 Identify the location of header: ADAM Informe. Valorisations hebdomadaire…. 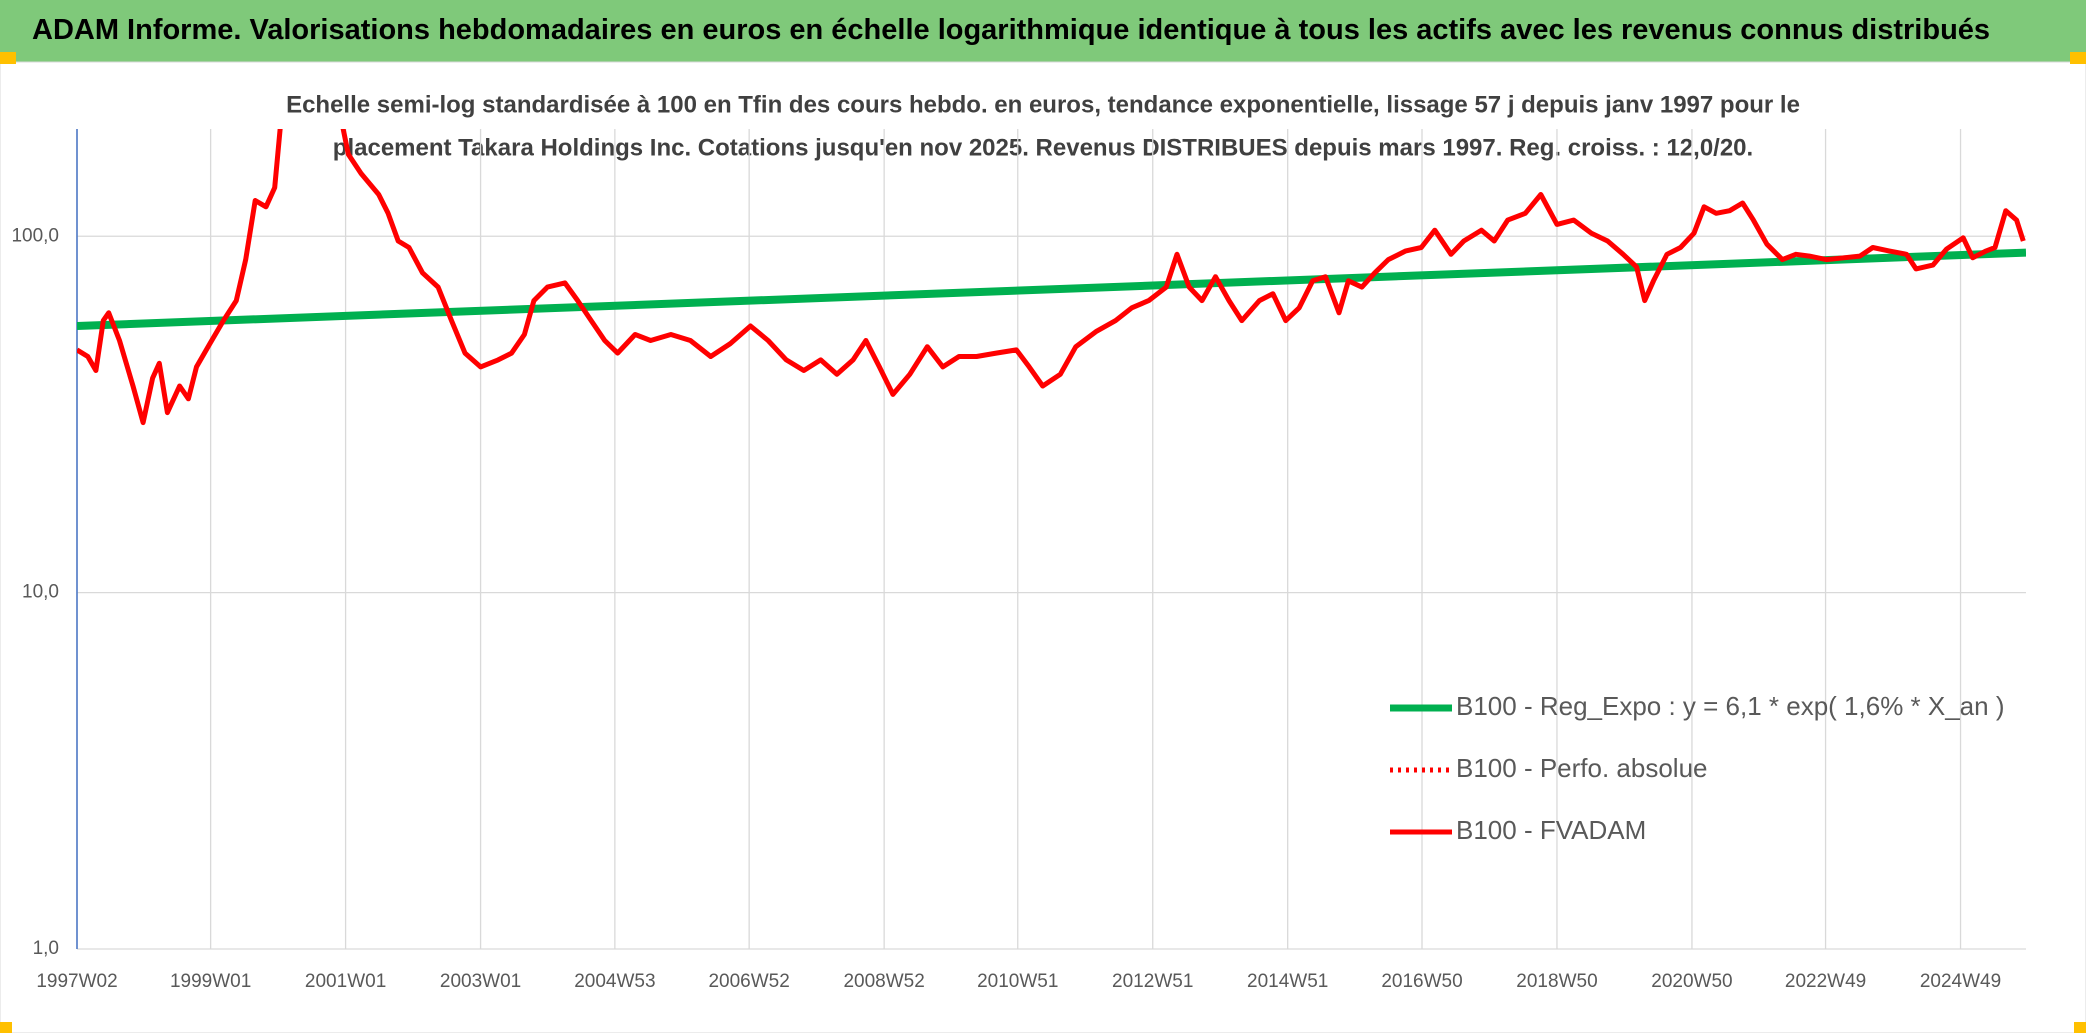
(1043, 31).